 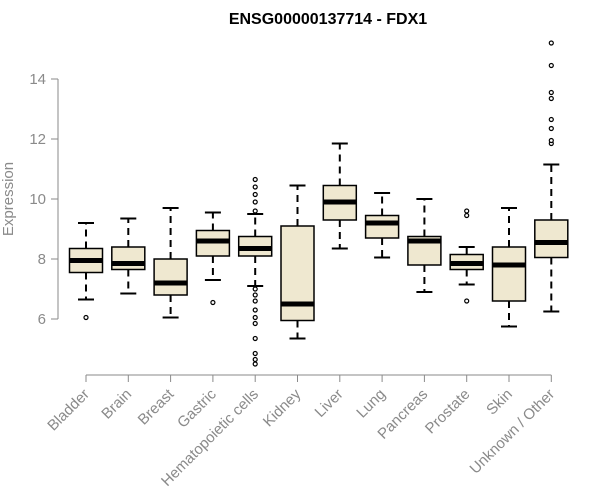 I want to click on box-unknown-other, so click(x=551, y=176).